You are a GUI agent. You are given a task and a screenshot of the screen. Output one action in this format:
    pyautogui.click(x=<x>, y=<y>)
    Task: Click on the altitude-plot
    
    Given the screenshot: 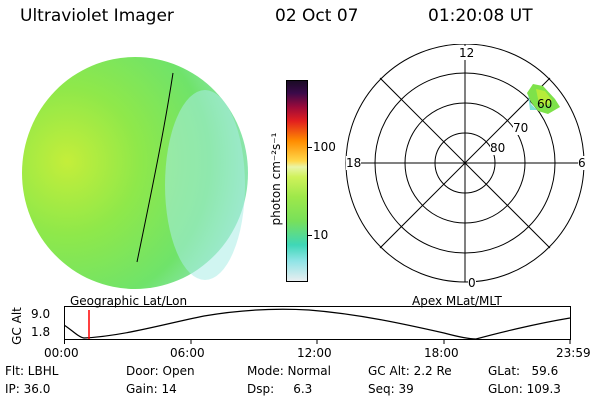 What is the action you would take?
    pyautogui.click(x=317, y=325)
    